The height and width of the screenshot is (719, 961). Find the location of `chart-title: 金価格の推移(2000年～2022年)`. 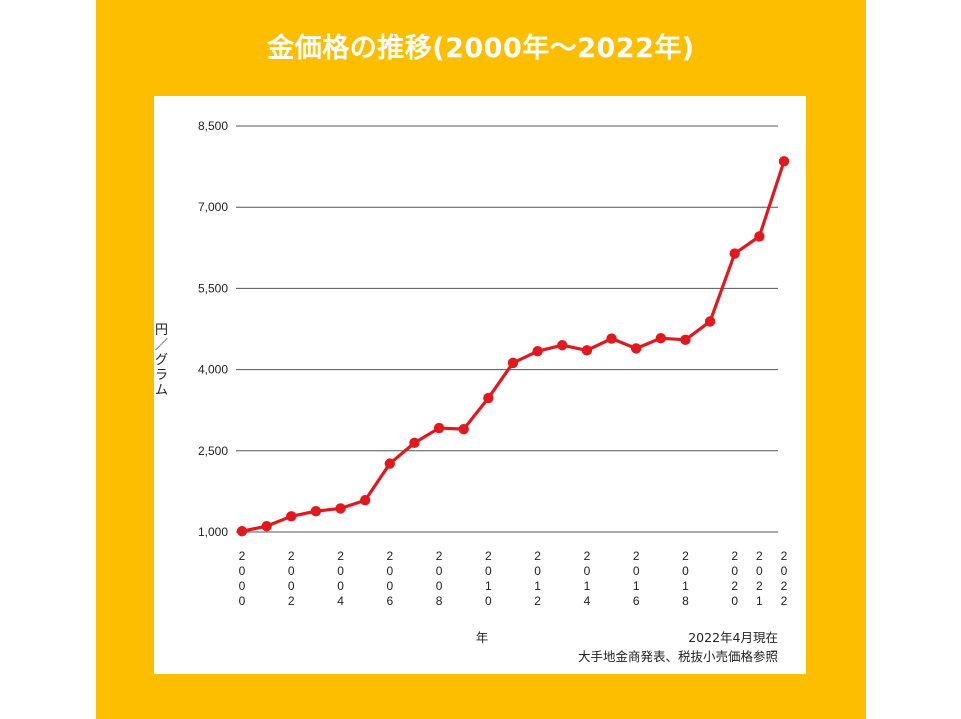

chart-title: 金価格の推移(2000年～2022年) is located at coordinates (481, 48).